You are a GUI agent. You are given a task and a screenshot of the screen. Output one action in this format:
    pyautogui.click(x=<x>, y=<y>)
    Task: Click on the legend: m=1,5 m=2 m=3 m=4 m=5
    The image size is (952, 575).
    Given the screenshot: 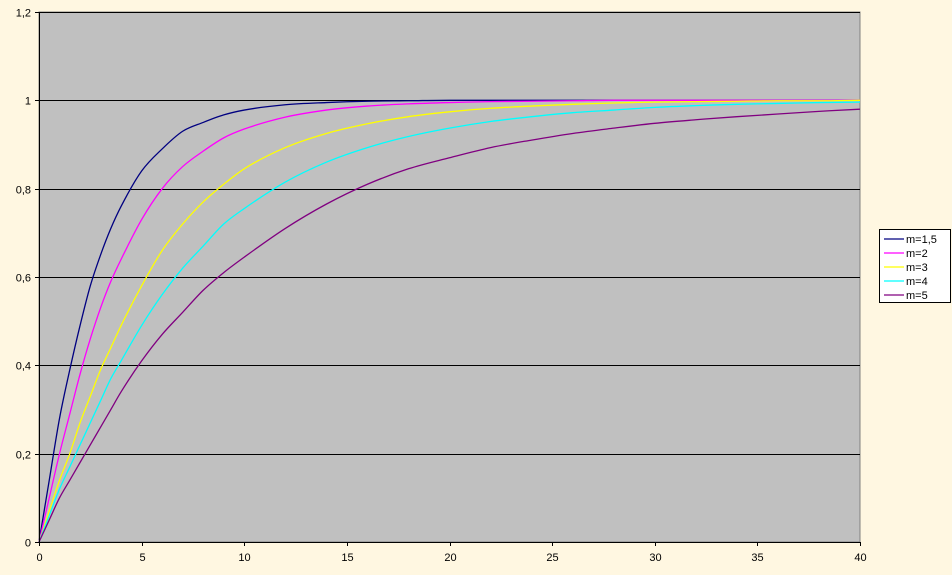 What is the action you would take?
    pyautogui.click(x=915, y=266)
    